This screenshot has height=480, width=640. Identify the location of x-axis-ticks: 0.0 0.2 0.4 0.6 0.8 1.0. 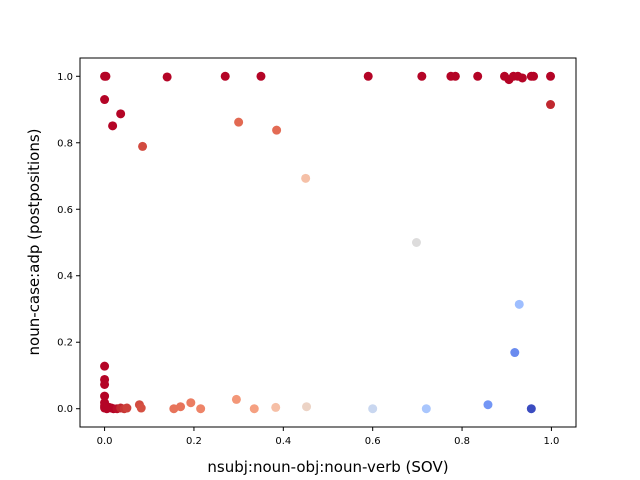
(328, 437).